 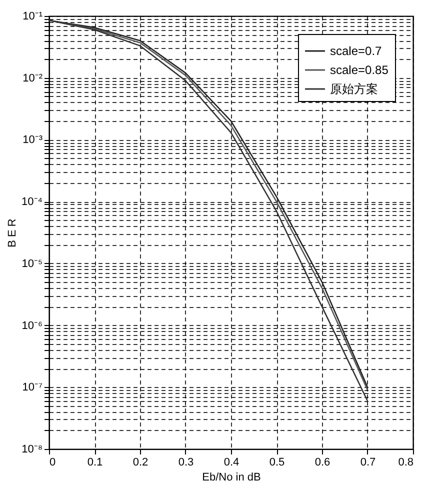 What do you see at coordinates (32, 202) in the screenshot?
I see `y-tick-label: 10⁻⁴` at bounding box center [32, 202].